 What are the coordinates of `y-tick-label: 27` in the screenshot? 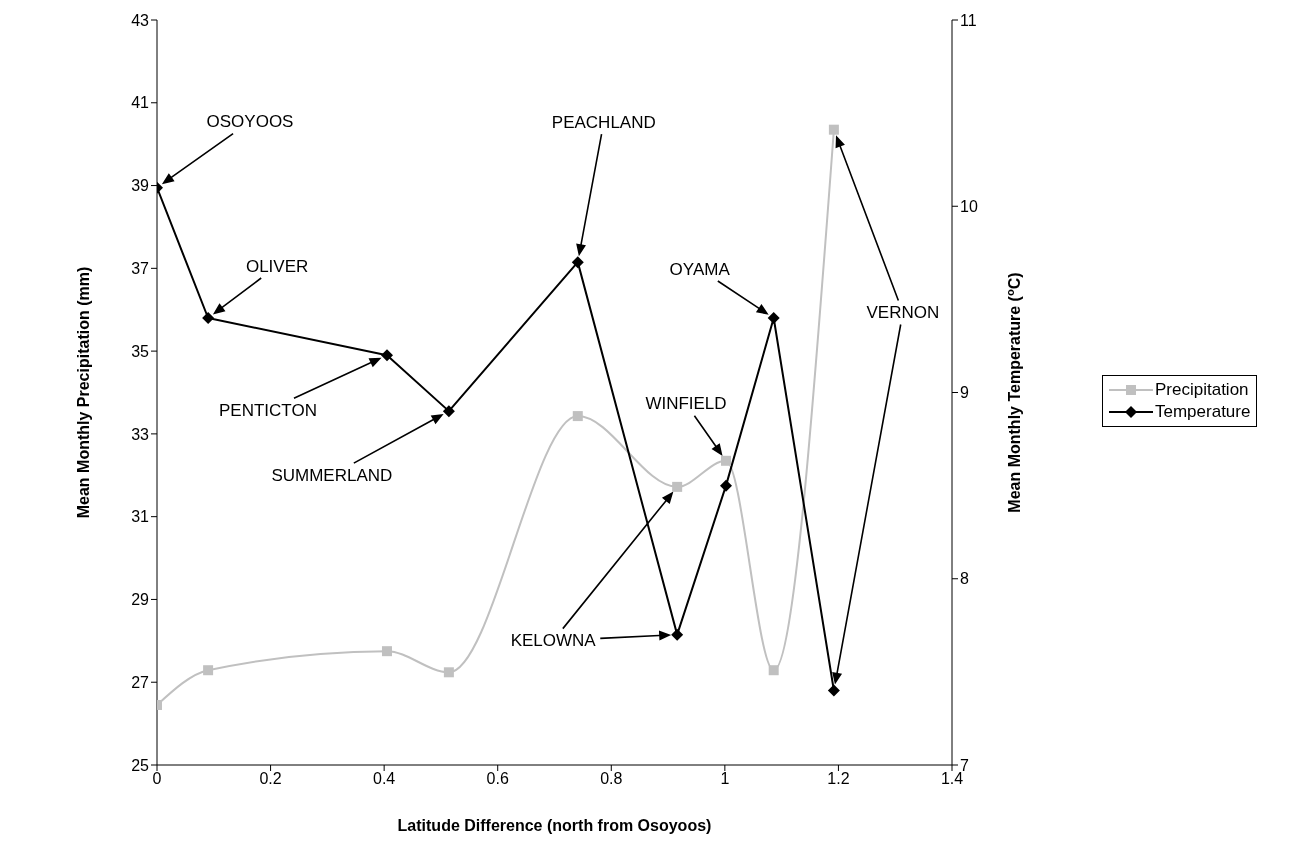 It's located at (140, 682).